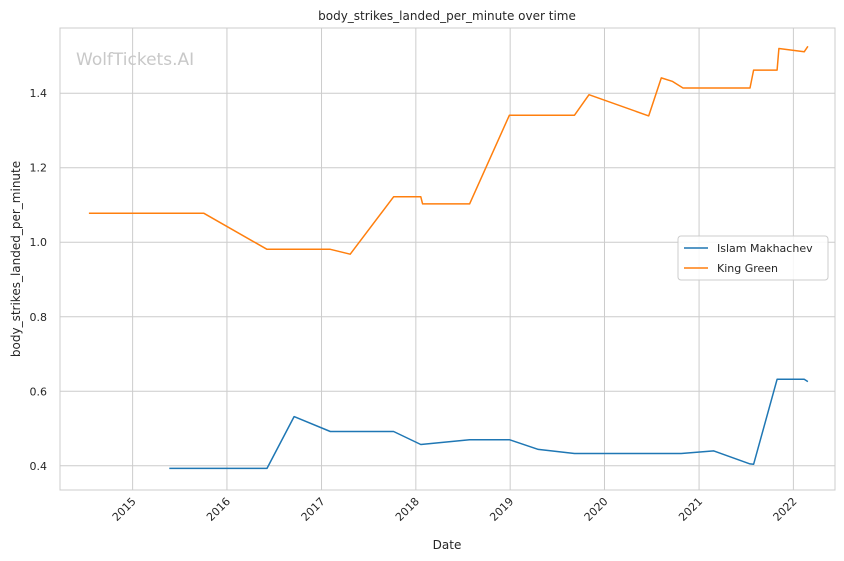 The height and width of the screenshot is (561, 844). Describe the element at coordinates (39, 242) in the screenshot. I see `y-tick-label: 1.0` at that location.